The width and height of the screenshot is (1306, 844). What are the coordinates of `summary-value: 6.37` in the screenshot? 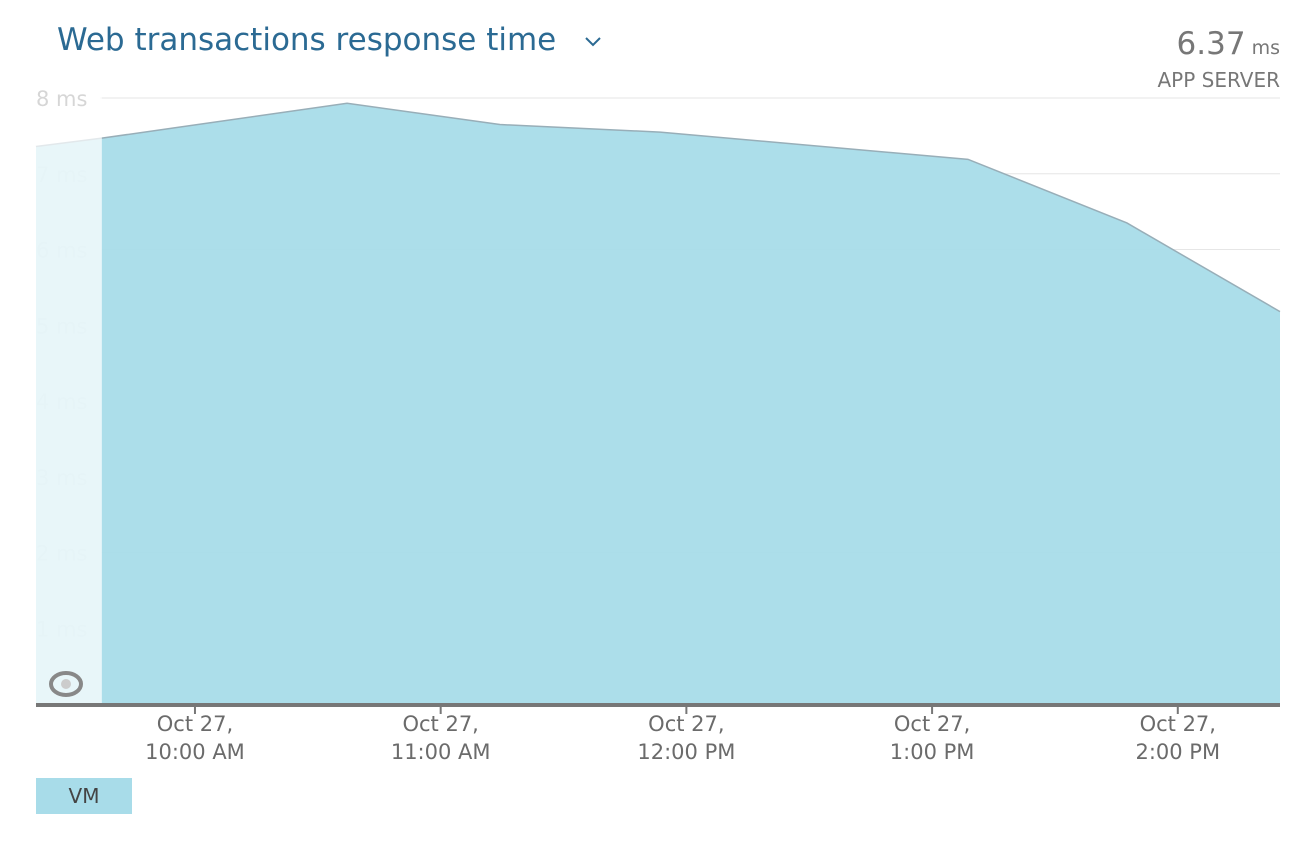 It's located at (1211, 44).